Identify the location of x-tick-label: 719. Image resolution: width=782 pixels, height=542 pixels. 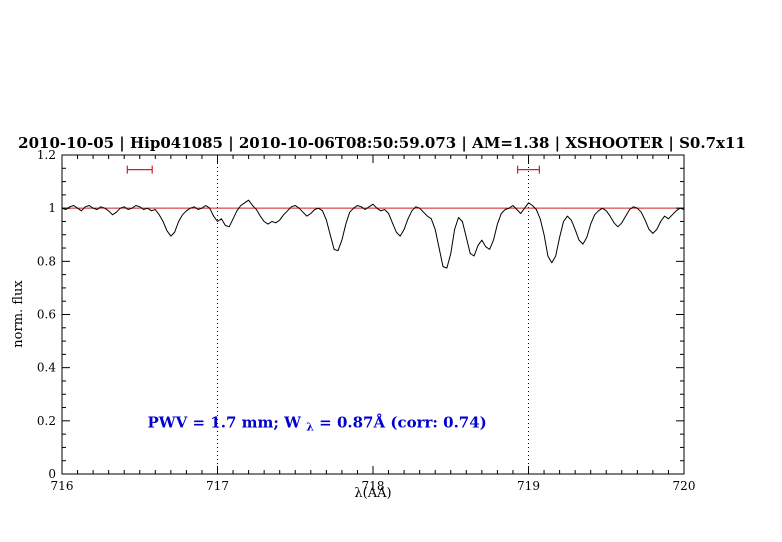
(528, 486).